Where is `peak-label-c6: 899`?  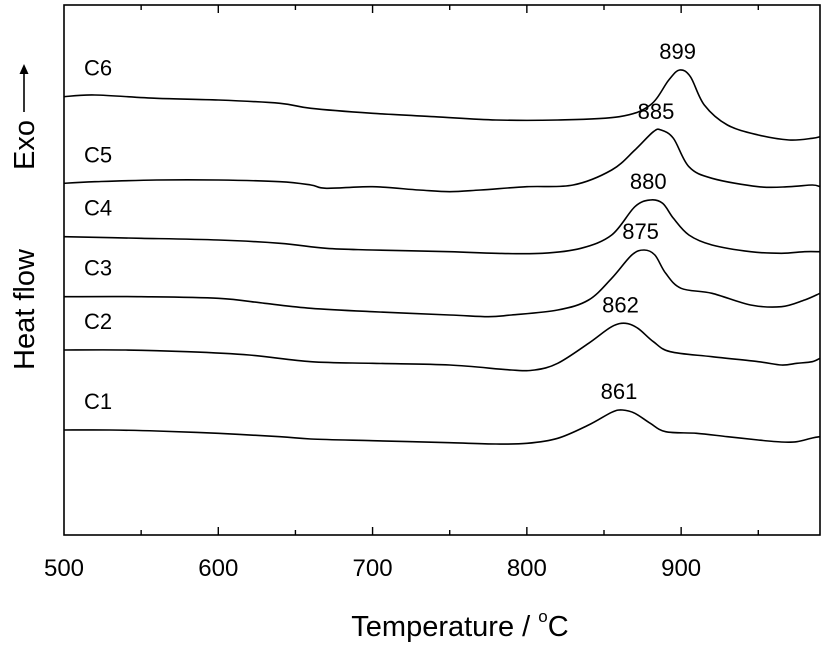
peak-label-c6: 899 is located at coordinates (677, 51).